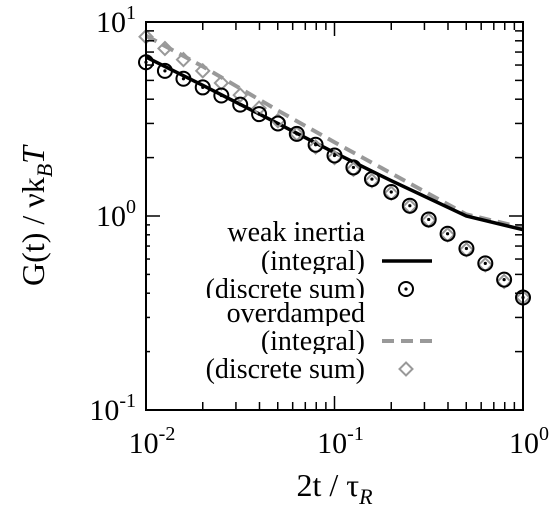 Image resolution: width=553 pixels, height=516 pixels. Describe the element at coordinates (529, 441) in the screenshot. I see `x-tick-label: 10⁰` at that location.